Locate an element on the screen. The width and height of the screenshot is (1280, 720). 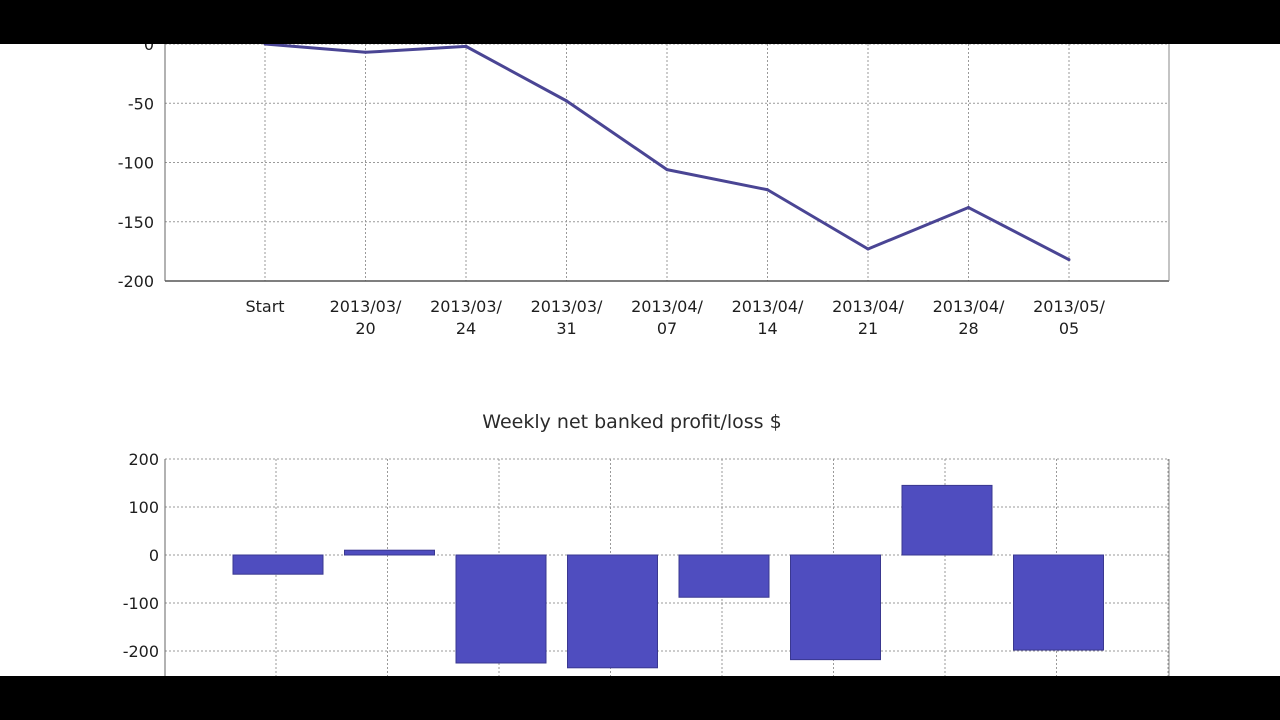
line-chart-y-tick-label: -50 is located at coordinates (141, 103).